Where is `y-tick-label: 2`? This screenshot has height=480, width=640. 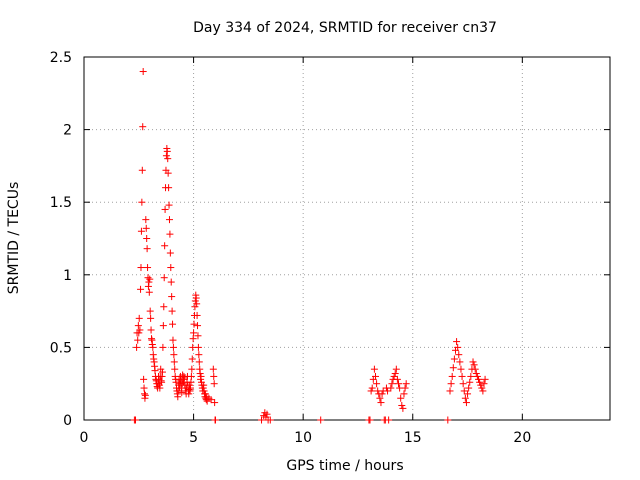
y-tick-label: 2 is located at coordinates (67, 131).